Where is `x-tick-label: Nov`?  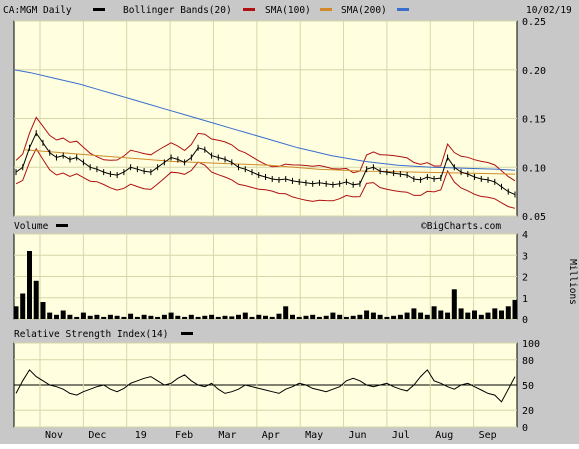 x-tick-label: Nov is located at coordinates (54, 435).